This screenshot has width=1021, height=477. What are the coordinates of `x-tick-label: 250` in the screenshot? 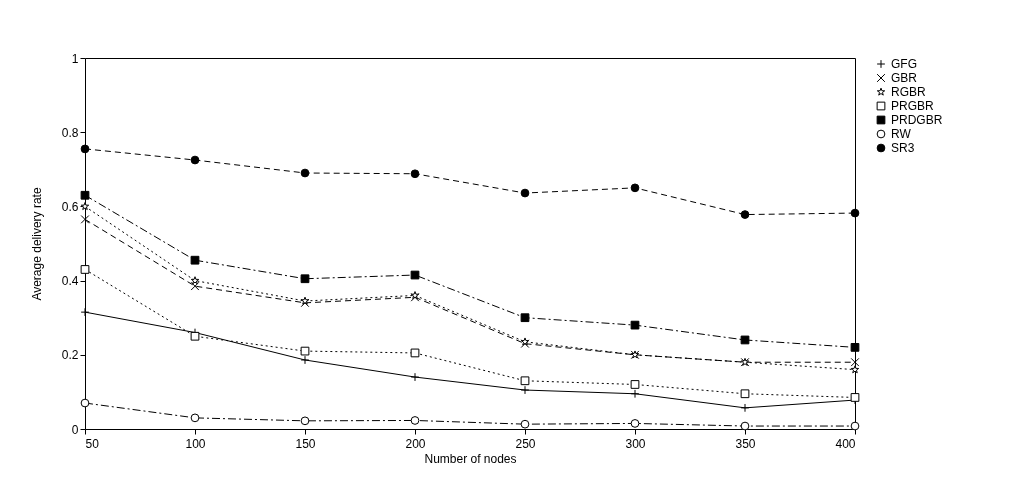 It's located at (525, 443).